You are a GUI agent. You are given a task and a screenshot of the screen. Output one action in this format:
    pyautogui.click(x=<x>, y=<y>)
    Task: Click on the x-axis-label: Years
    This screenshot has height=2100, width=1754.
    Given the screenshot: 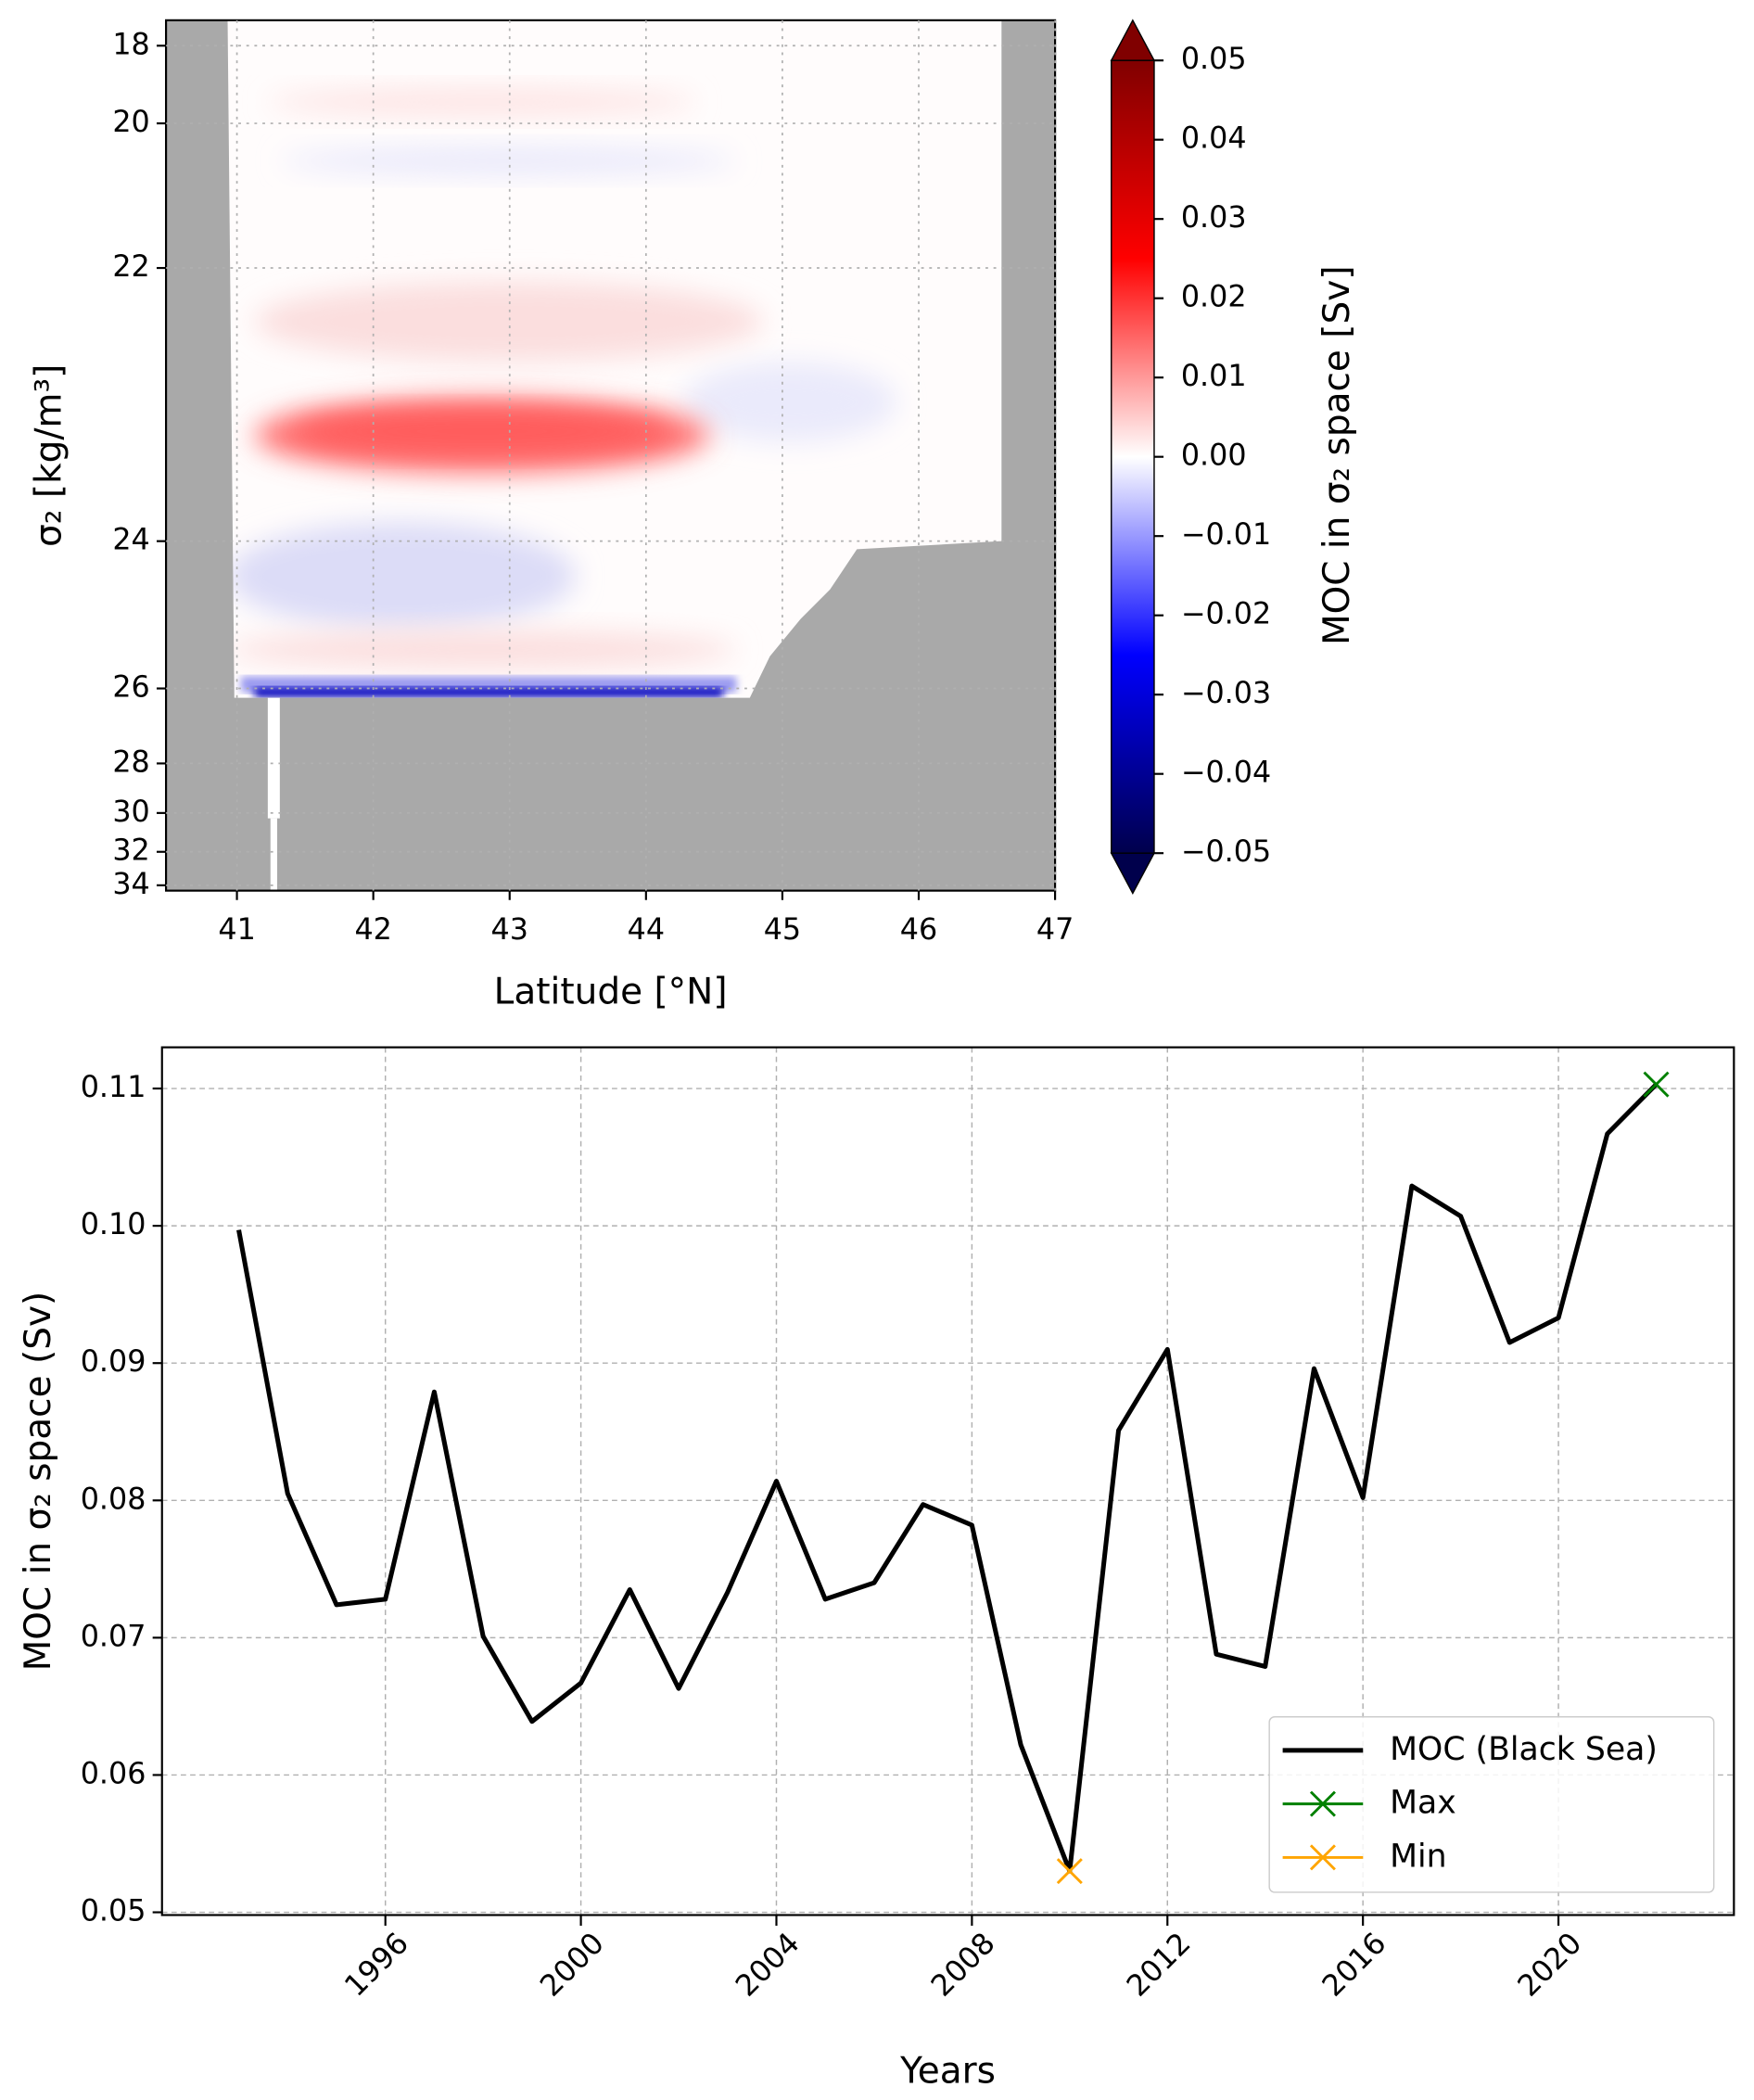 What is the action you would take?
    pyautogui.click(x=947, y=2071)
    